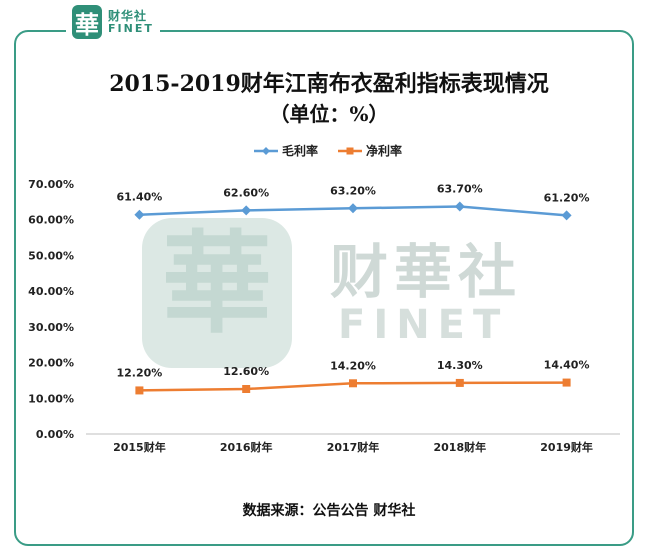  I want to click on logo-text: 财华社 FINET, so click(131, 22).